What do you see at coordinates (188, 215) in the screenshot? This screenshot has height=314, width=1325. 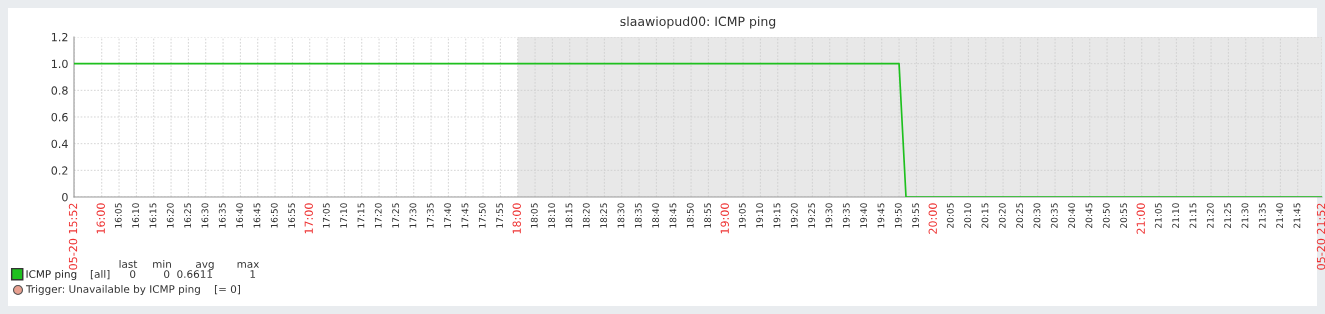 I see `x-tick-label: 16:25` at bounding box center [188, 215].